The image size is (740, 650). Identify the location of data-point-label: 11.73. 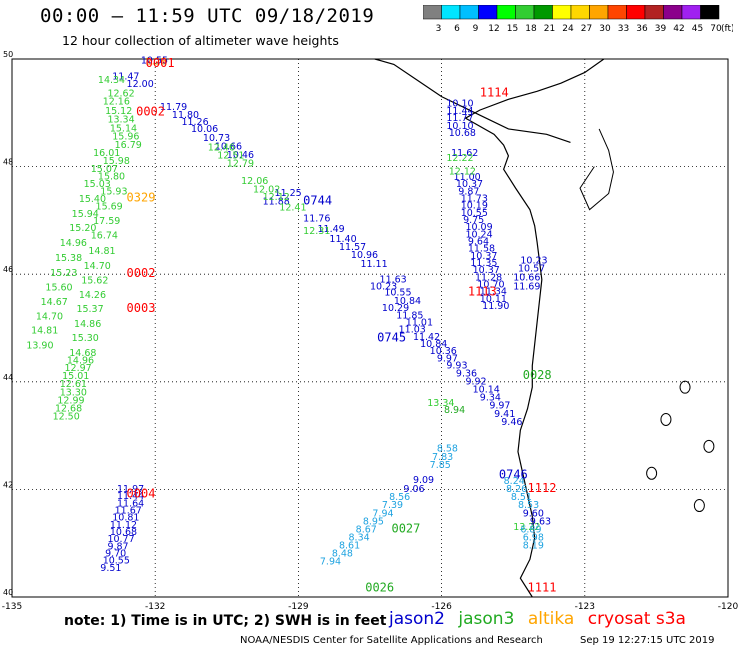
(474, 199).